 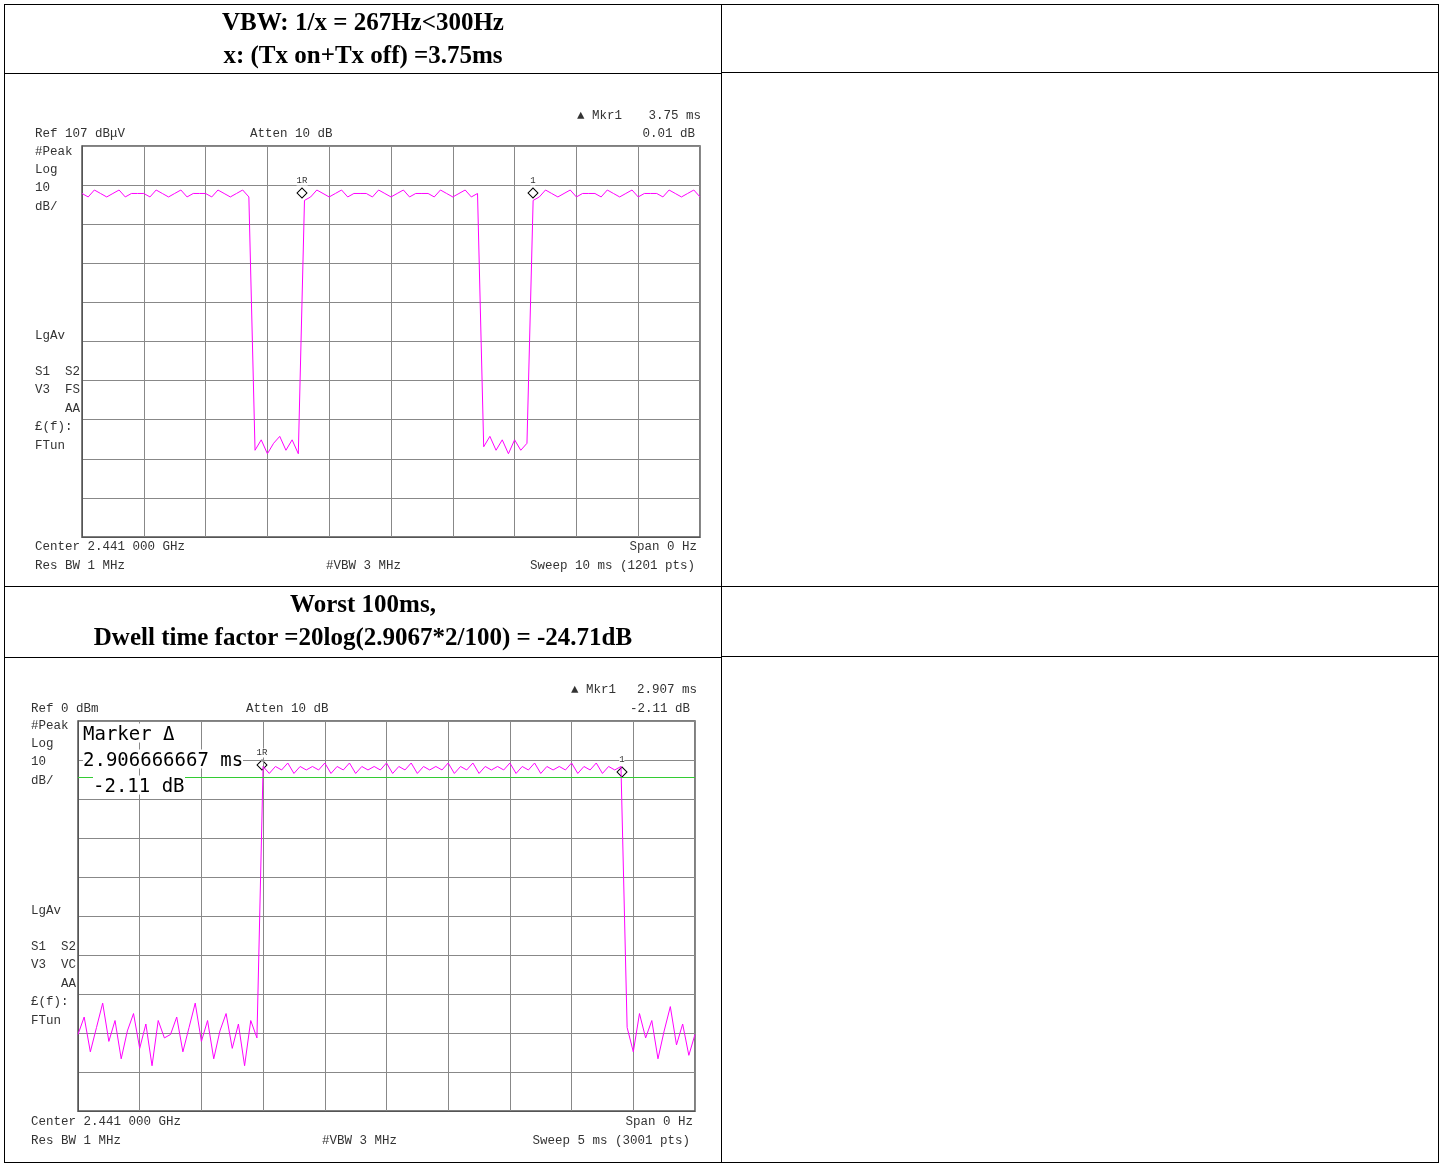 What do you see at coordinates (163, 758) in the screenshot?
I see `annotation: 2.906666667 ms` at bounding box center [163, 758].